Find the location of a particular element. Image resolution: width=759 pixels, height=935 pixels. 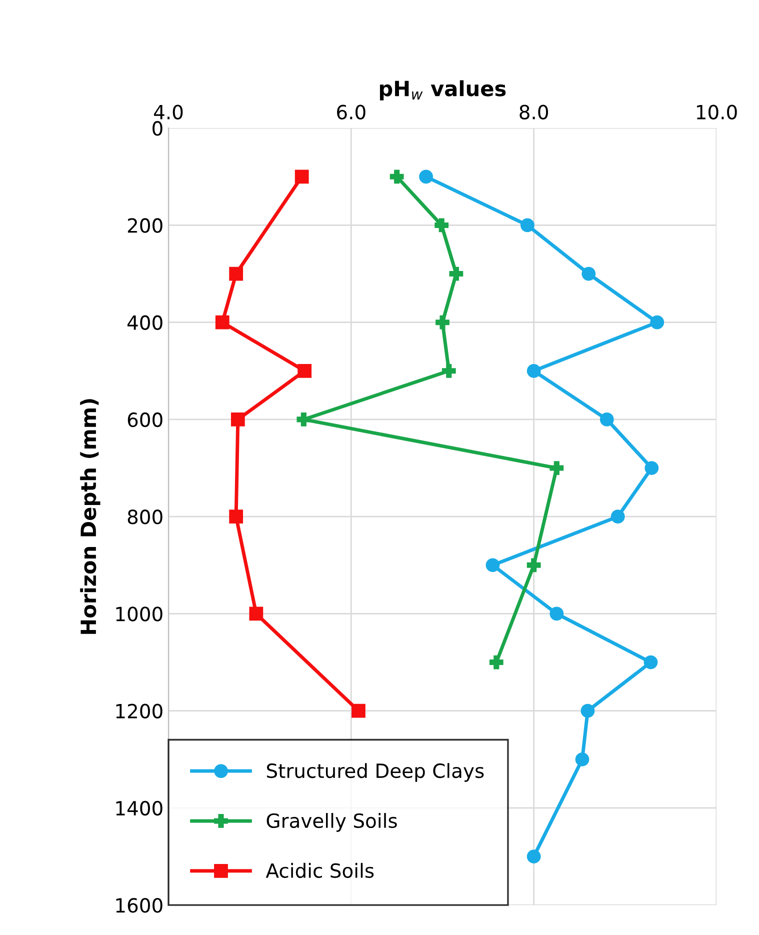

y-tick-label: 600 is located at coordinates (145, 420).